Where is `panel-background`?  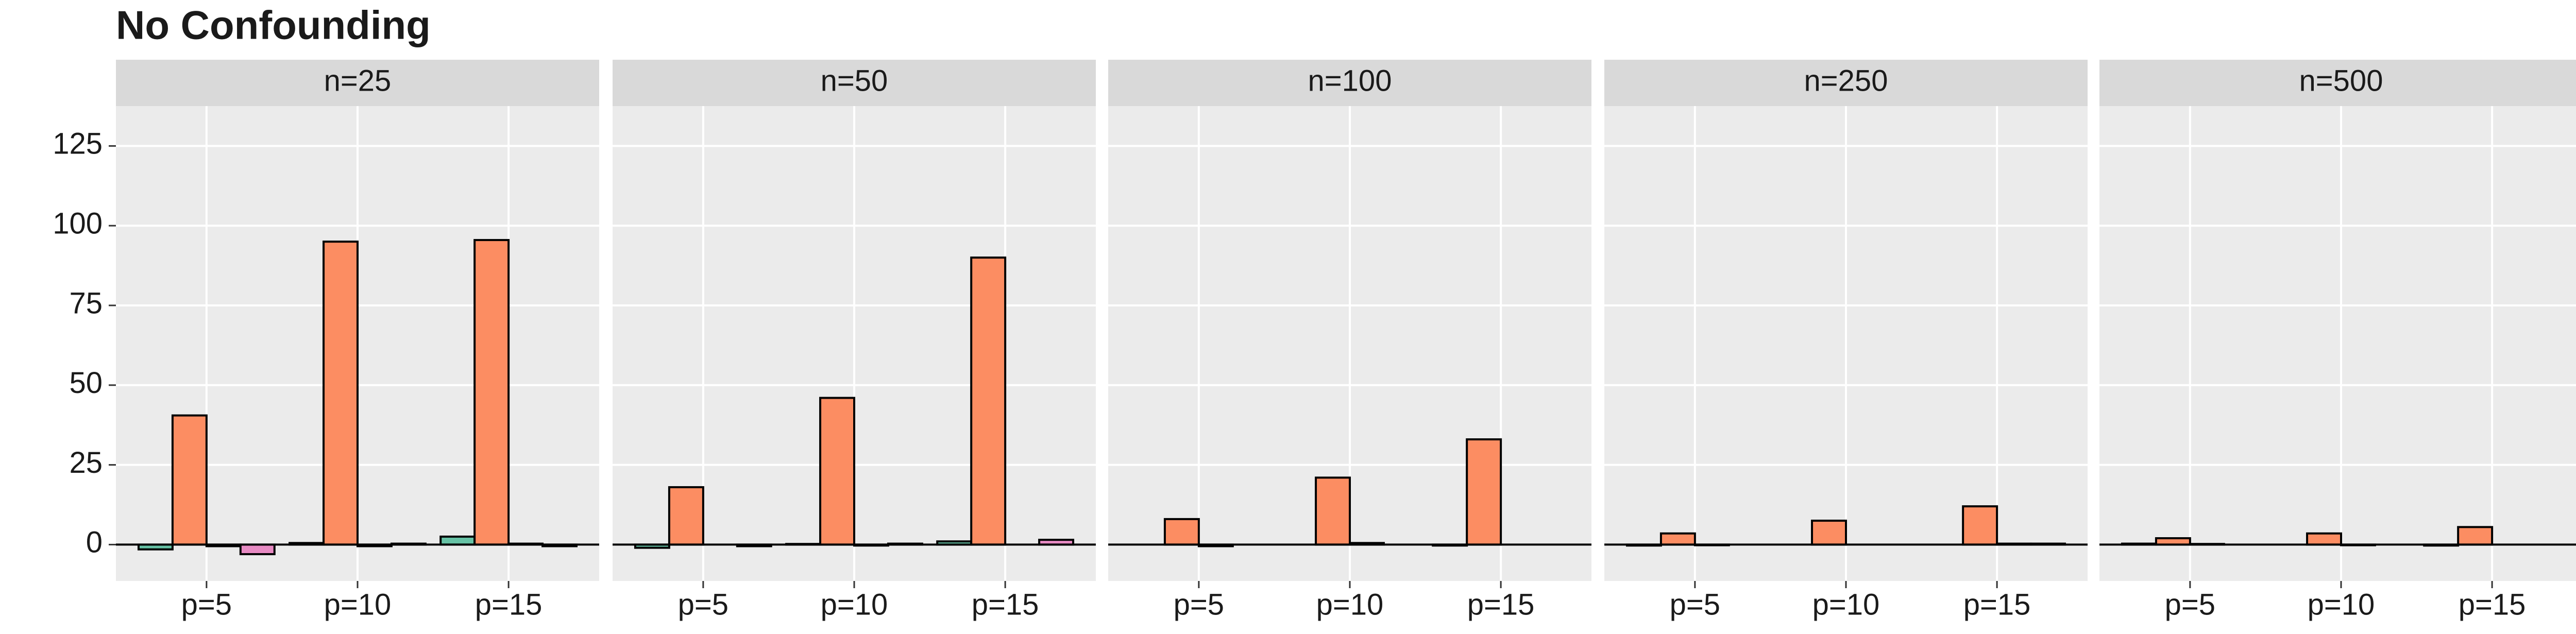
panel-background is located at coordinates (2337, 343).